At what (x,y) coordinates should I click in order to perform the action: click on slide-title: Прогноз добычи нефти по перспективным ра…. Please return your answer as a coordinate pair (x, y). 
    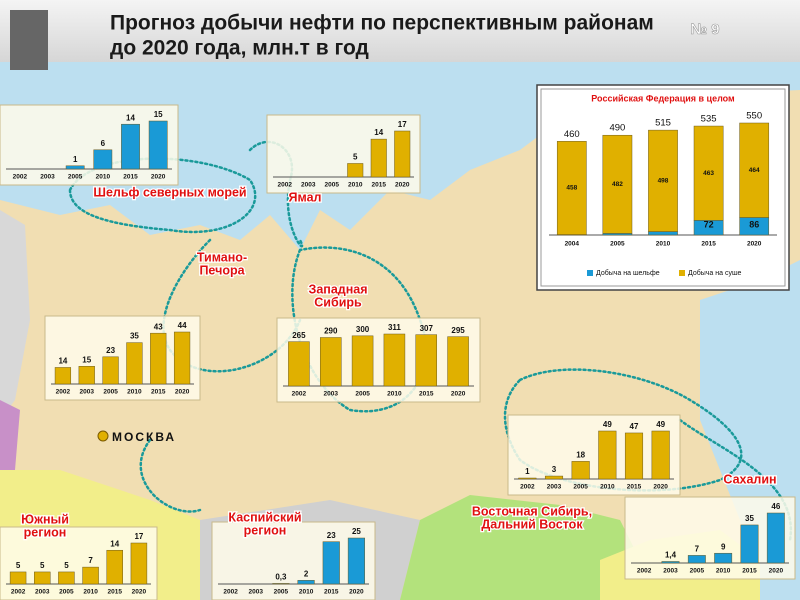
    Looking at the image, I should click on (382, 23).